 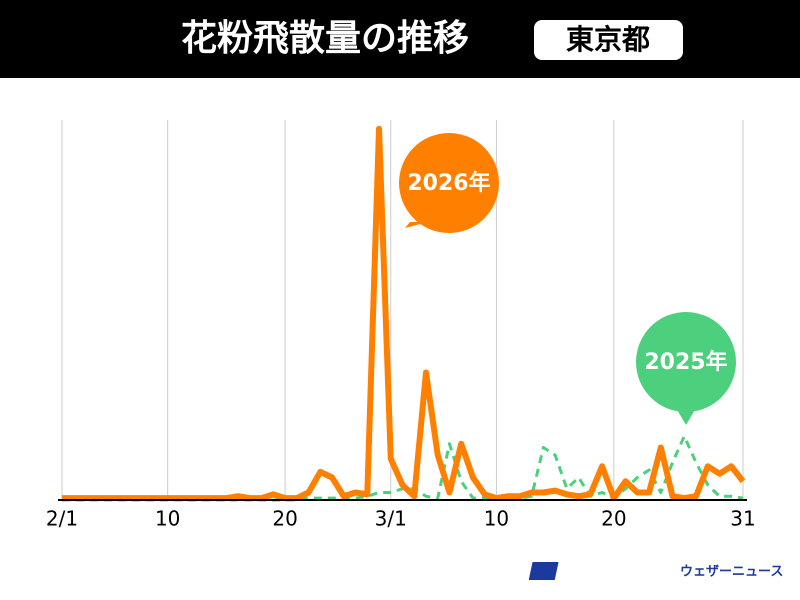 I want to click on region-box, so click(x=608, y=40).